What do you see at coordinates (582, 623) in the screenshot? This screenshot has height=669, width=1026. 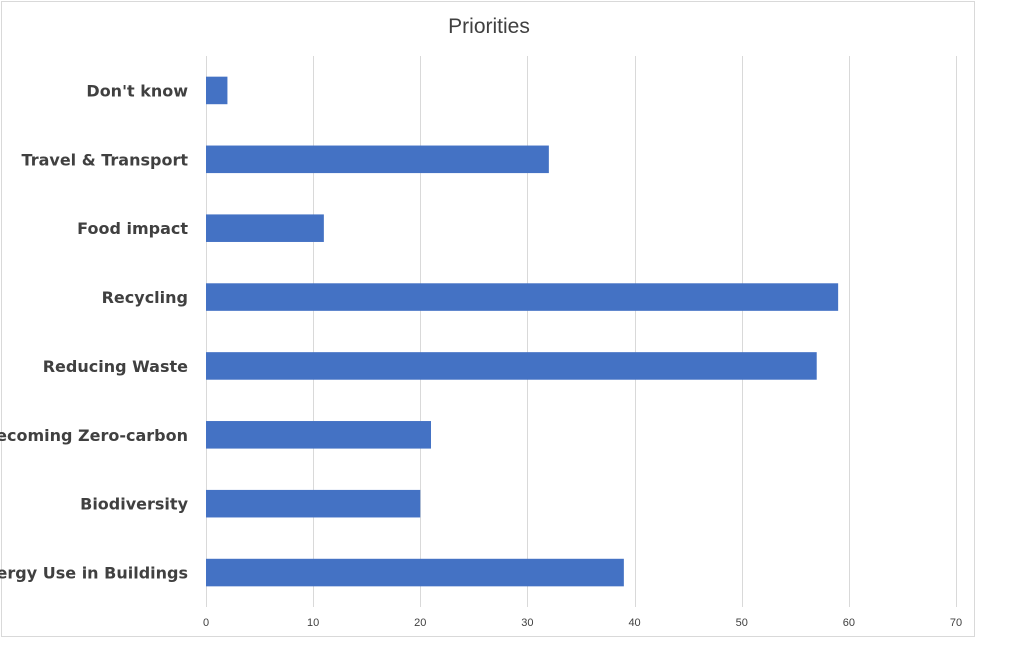 I see `x-axis-tick-labels: 0 10 20 30 40 50 60 70` at bounding box center [582, 623].